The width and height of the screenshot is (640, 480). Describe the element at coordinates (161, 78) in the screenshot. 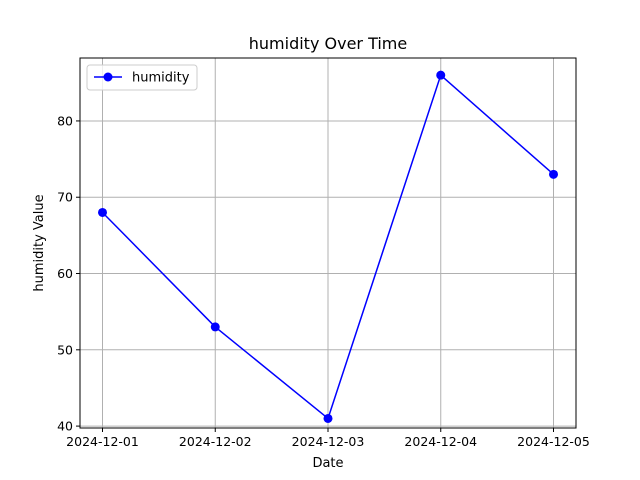

I see `legend-label-humidity: humidity` at that location.